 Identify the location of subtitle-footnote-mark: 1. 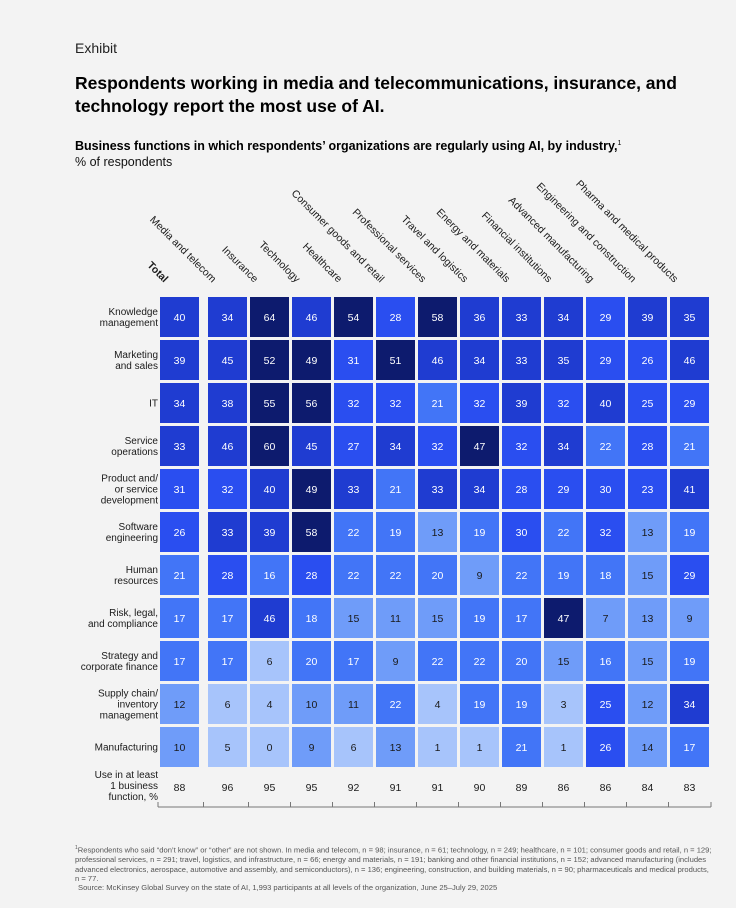
(619, 143).